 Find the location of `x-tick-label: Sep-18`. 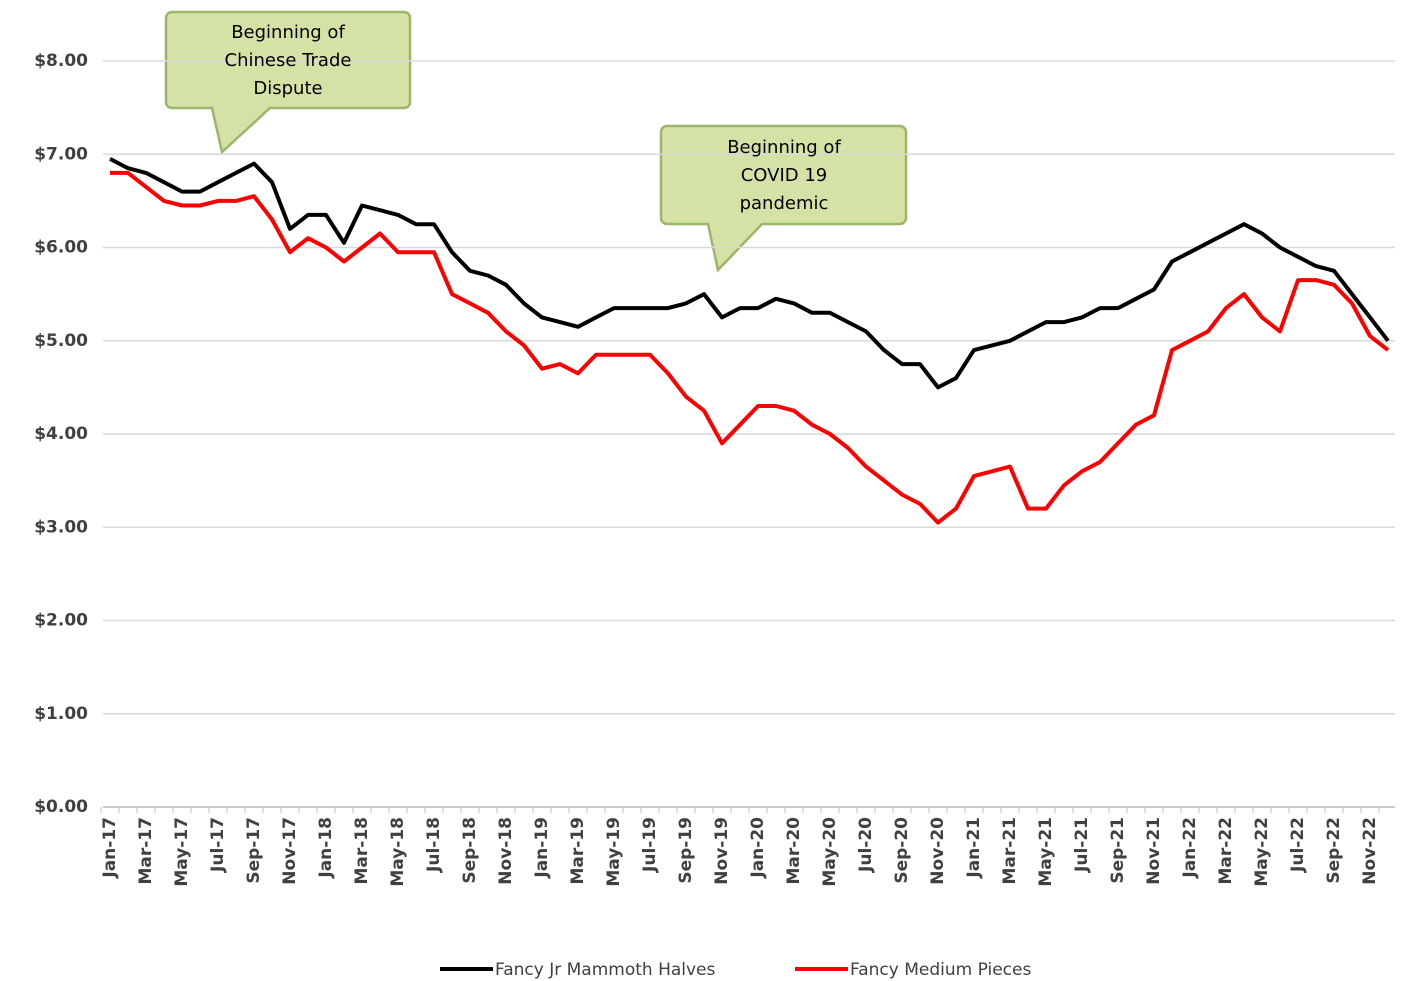

x-tick-label: Sep-18 is located at coordinates (470, 850).